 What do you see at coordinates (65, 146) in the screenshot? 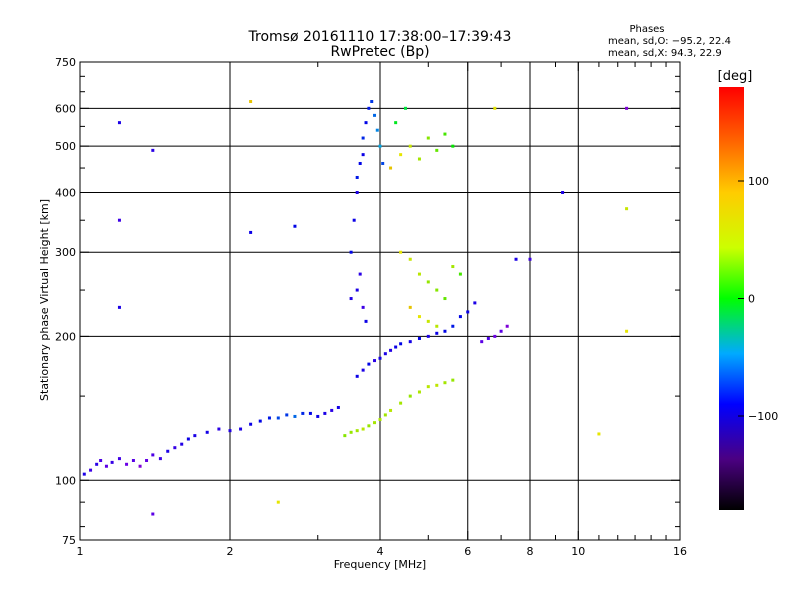
I see `y-tick-label: 500` at bounding box center [65, 146].